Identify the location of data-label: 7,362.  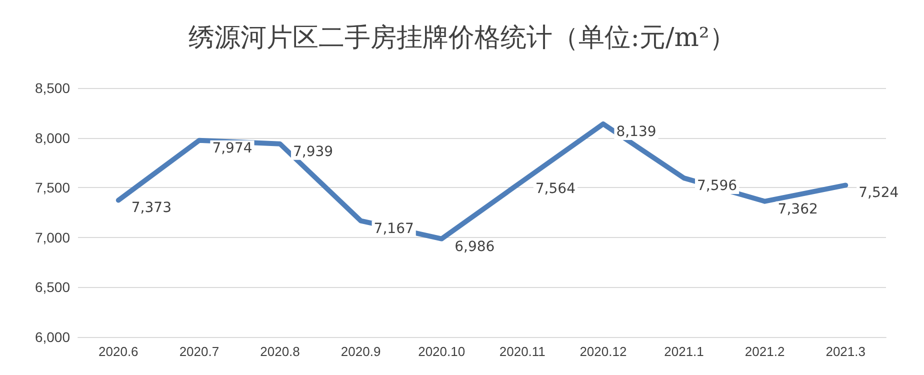
(798, 209).